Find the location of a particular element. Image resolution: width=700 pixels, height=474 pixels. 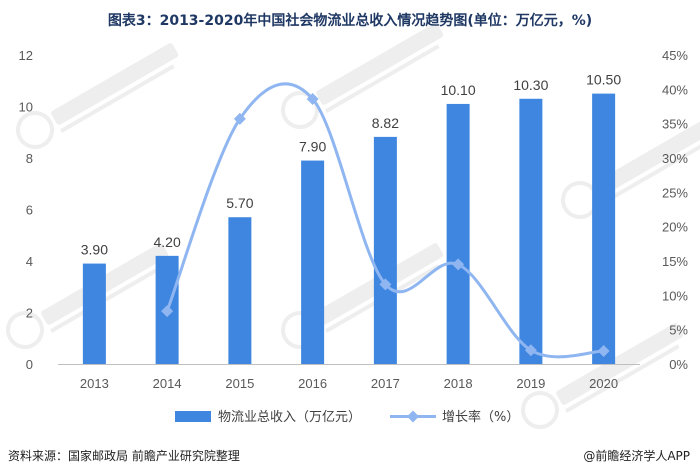

bar-value-label: 4.20 is located at coordinates (167, 242).